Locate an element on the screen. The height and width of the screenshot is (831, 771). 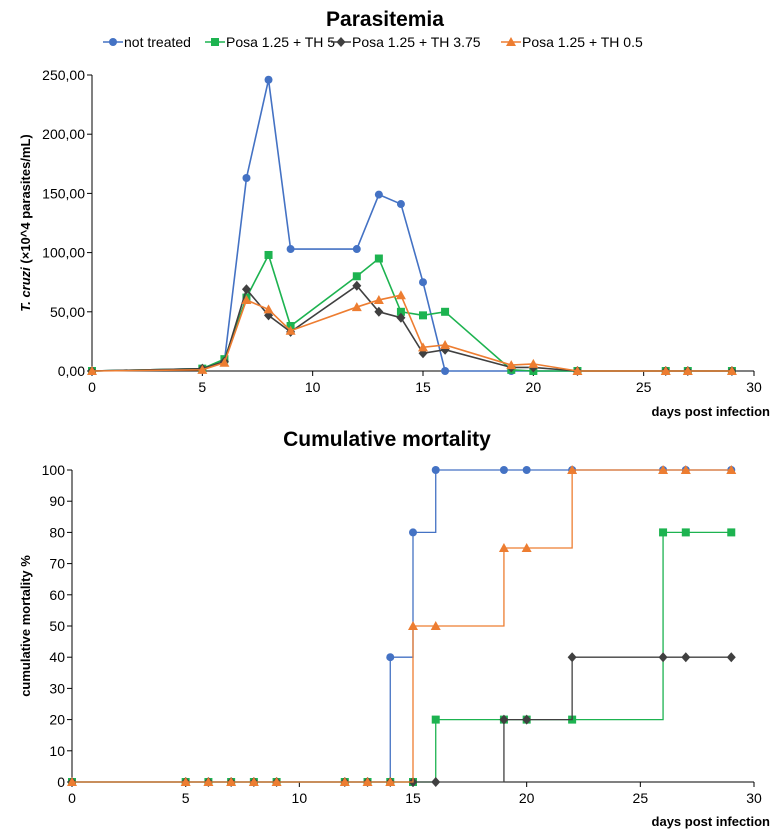
chart2-x-tick-label: 0 is located at coordinates (72, 798).